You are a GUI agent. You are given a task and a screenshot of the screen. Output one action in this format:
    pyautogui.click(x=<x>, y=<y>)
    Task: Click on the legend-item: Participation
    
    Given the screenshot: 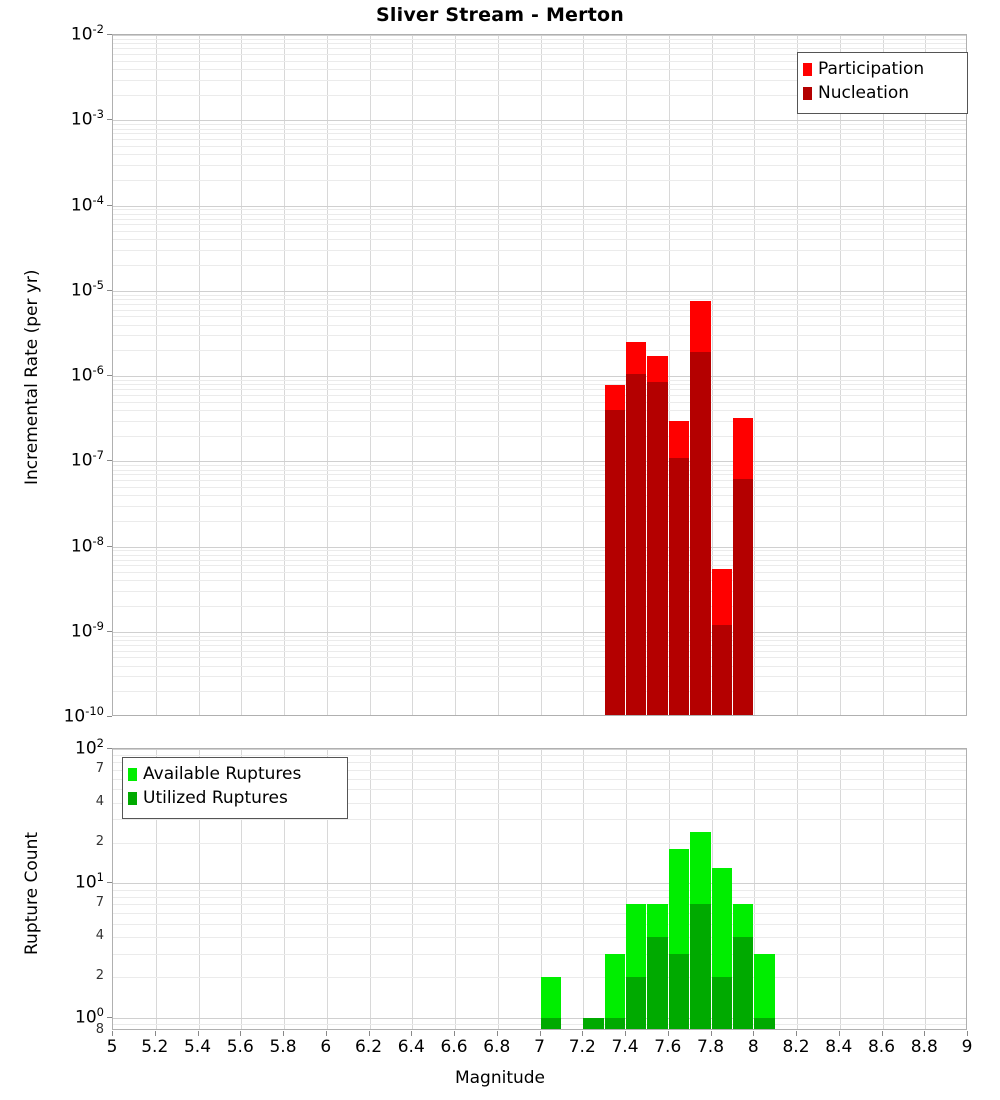 What is the action you would take?
    pyautogui.click(x=882, y=69)
    